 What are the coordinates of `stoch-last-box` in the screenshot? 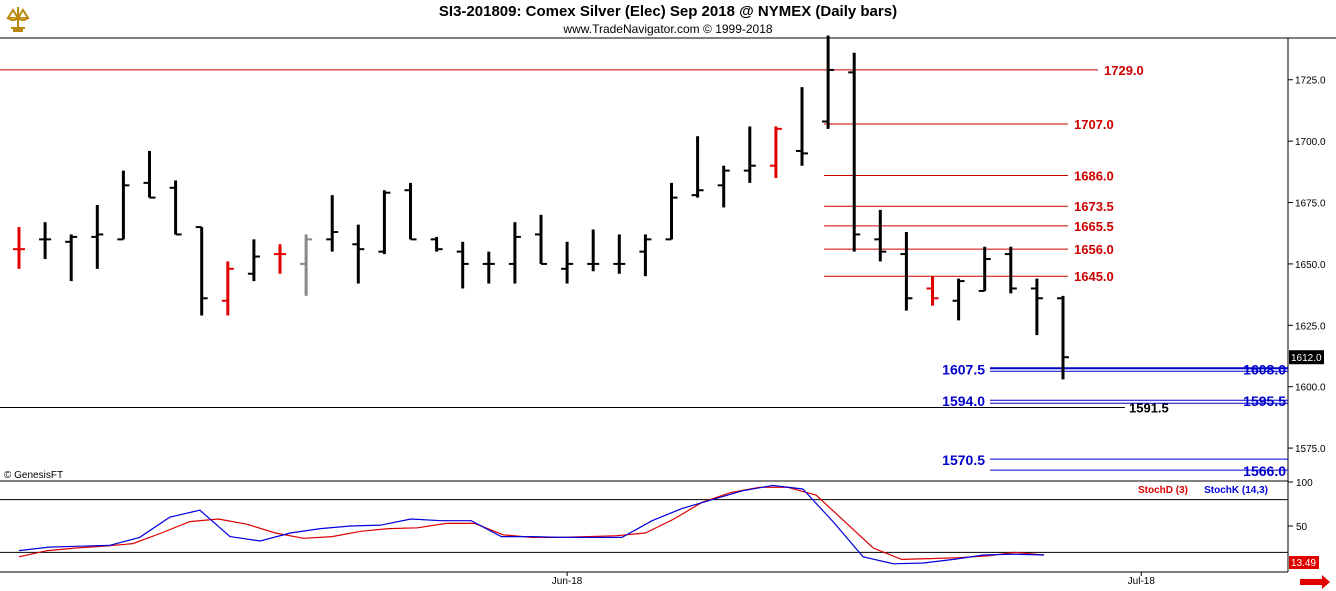 It's located at (1304, 562).